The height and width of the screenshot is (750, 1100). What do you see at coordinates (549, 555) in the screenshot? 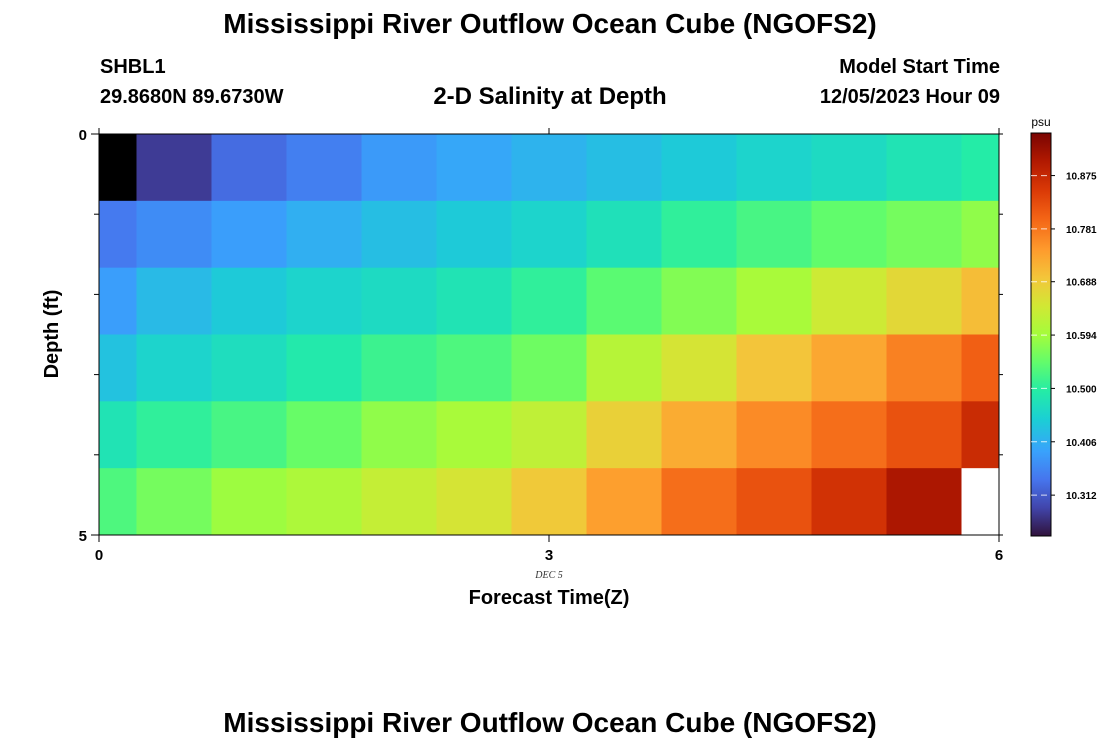
I see `x-tick-label: 3` at bounding box center [549, 555].